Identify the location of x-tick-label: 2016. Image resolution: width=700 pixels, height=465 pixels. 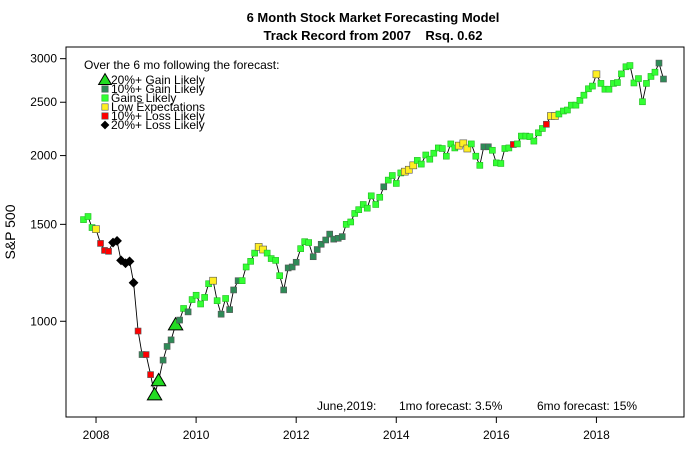
(496, 435).